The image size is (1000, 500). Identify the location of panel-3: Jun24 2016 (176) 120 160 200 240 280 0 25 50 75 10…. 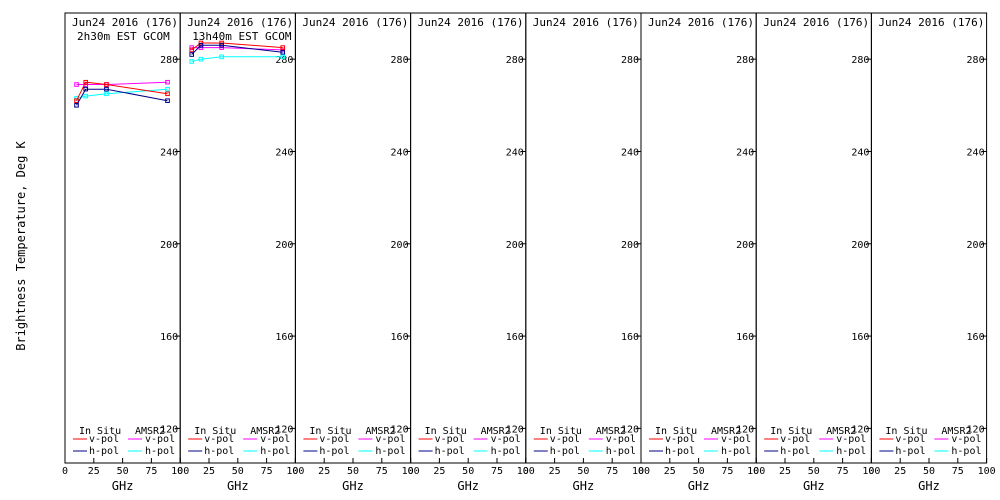
(356, 252).